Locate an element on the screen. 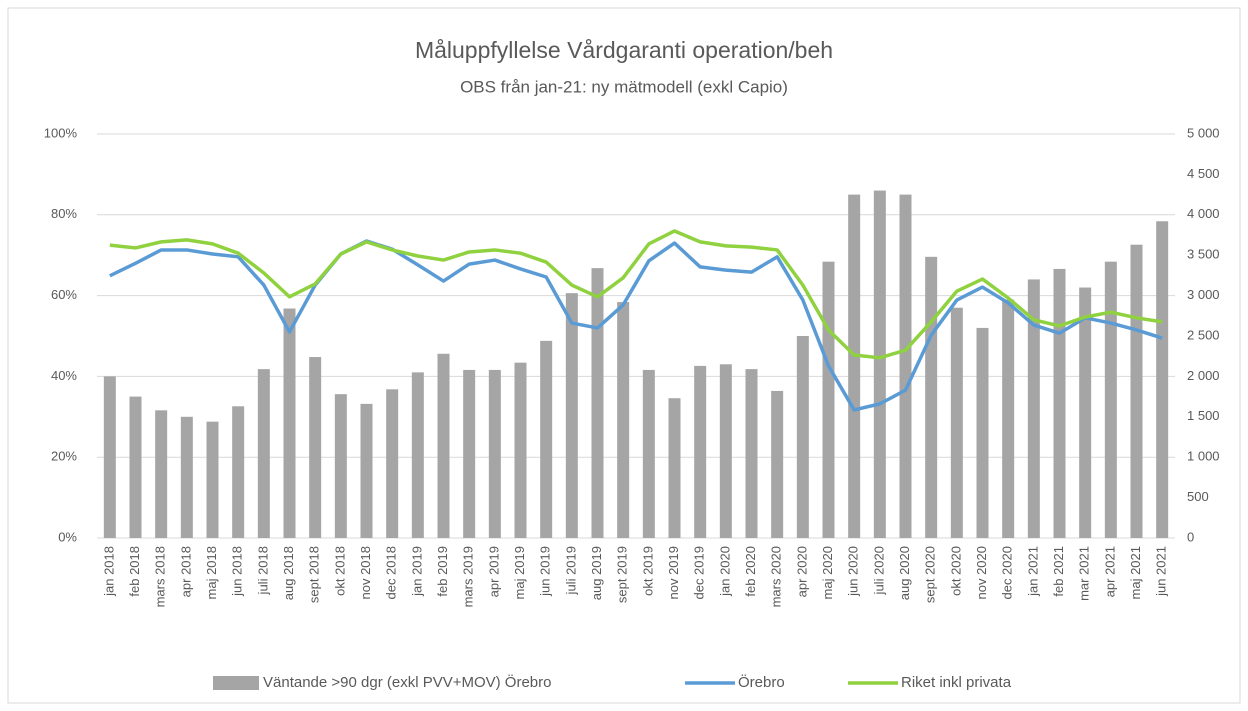 The height and width of the screenshot is (711, 1248). x-tick-label: aug 2018 is located at coordinates (288, 573).